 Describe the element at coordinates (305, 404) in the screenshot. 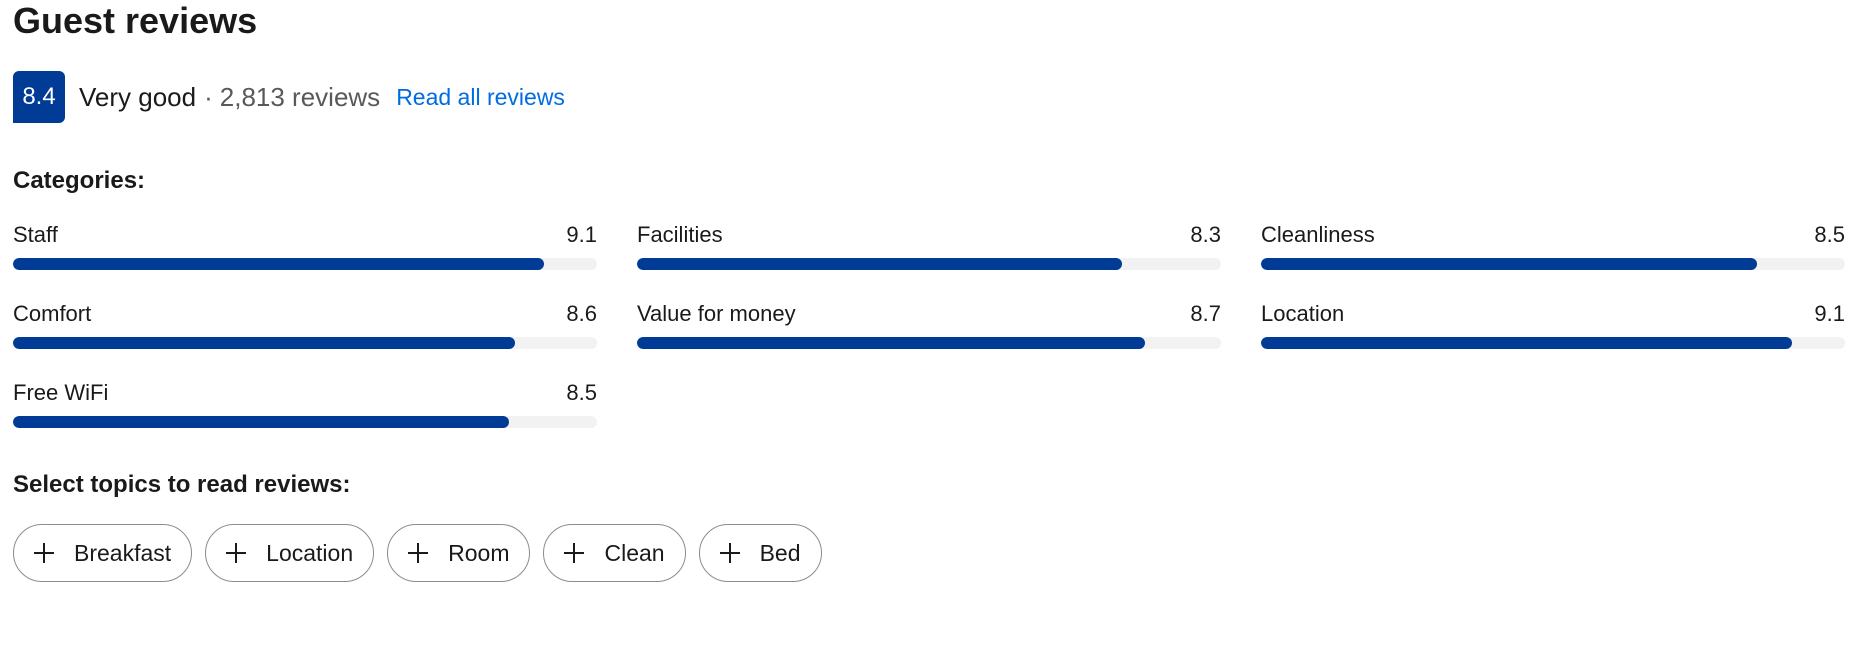

I see `category-free-wifi: Free WiFi 8.5` at that location.